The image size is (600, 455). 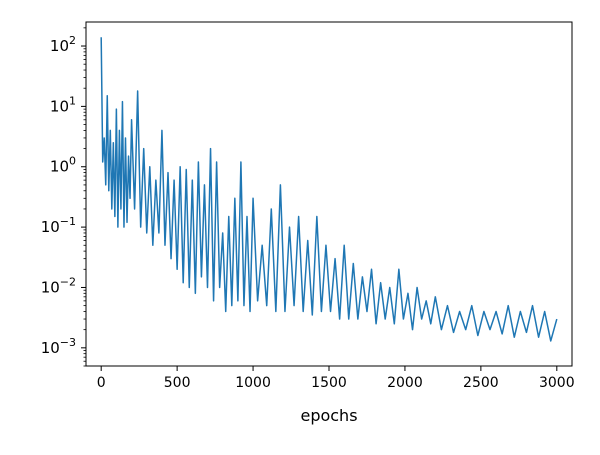 What do you see at coordinates (328, 415) in the screenshot?
I see `x-axis-label: epochs` at bounding box center [328, 415].